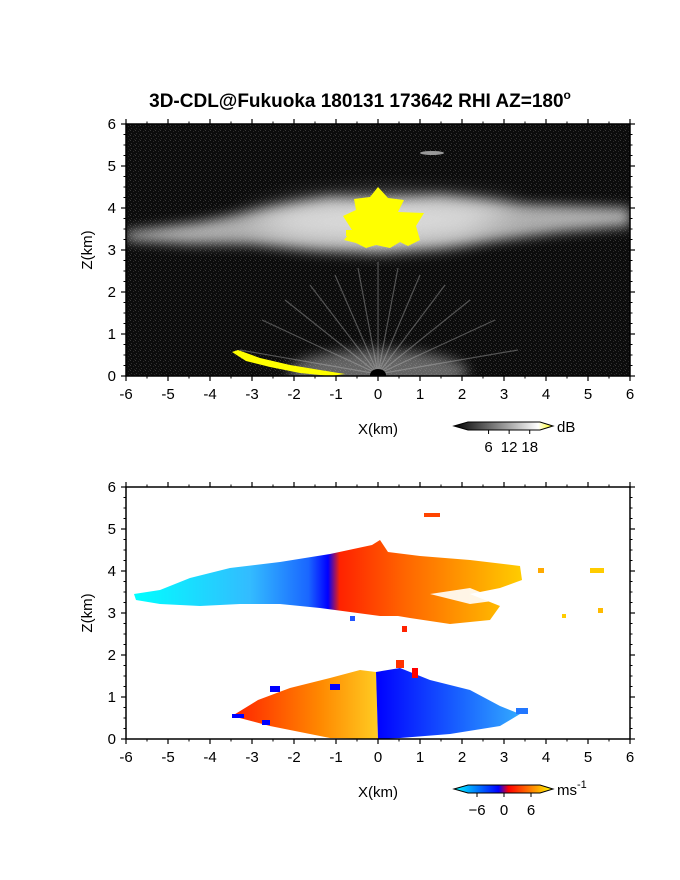 The height and width of the screenshot is (880, 680). Describe the element at coordinates (112, 739) in the screenshot. I see `velocity-ytick-label: 0` at that location.